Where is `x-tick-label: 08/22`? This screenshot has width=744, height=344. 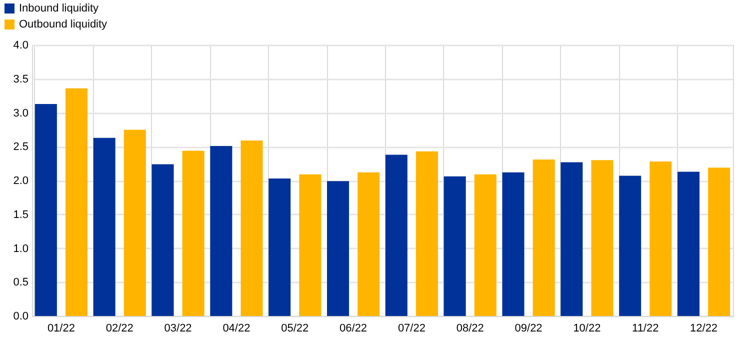
x-tick-label: 08/22 is located at coordinates (470, 328).